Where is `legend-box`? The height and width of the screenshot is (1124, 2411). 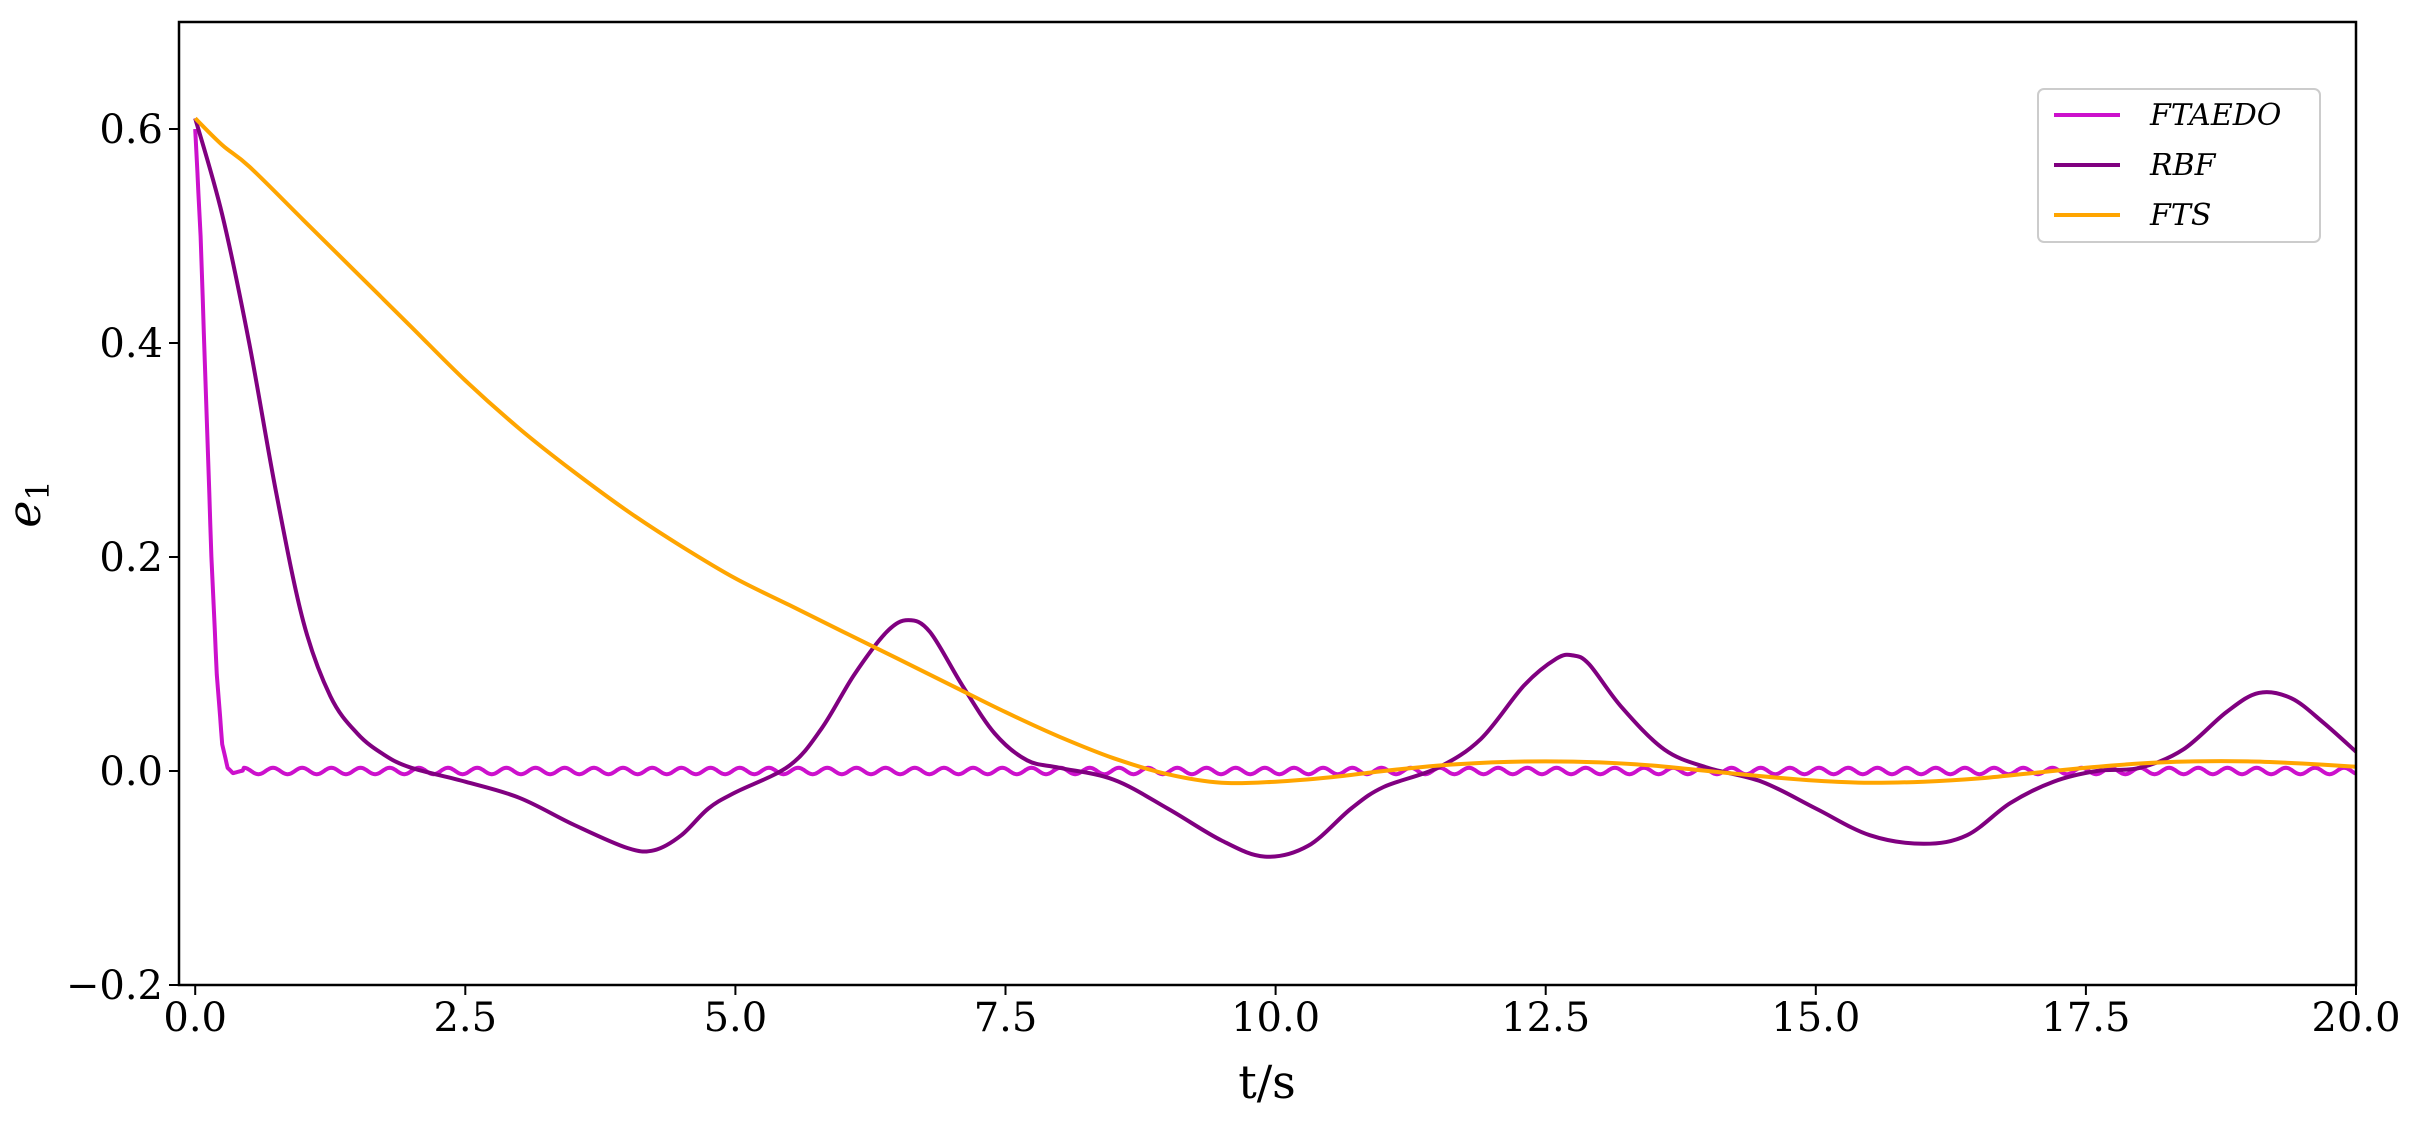 legend-box is located at coordinates (2179, 165).